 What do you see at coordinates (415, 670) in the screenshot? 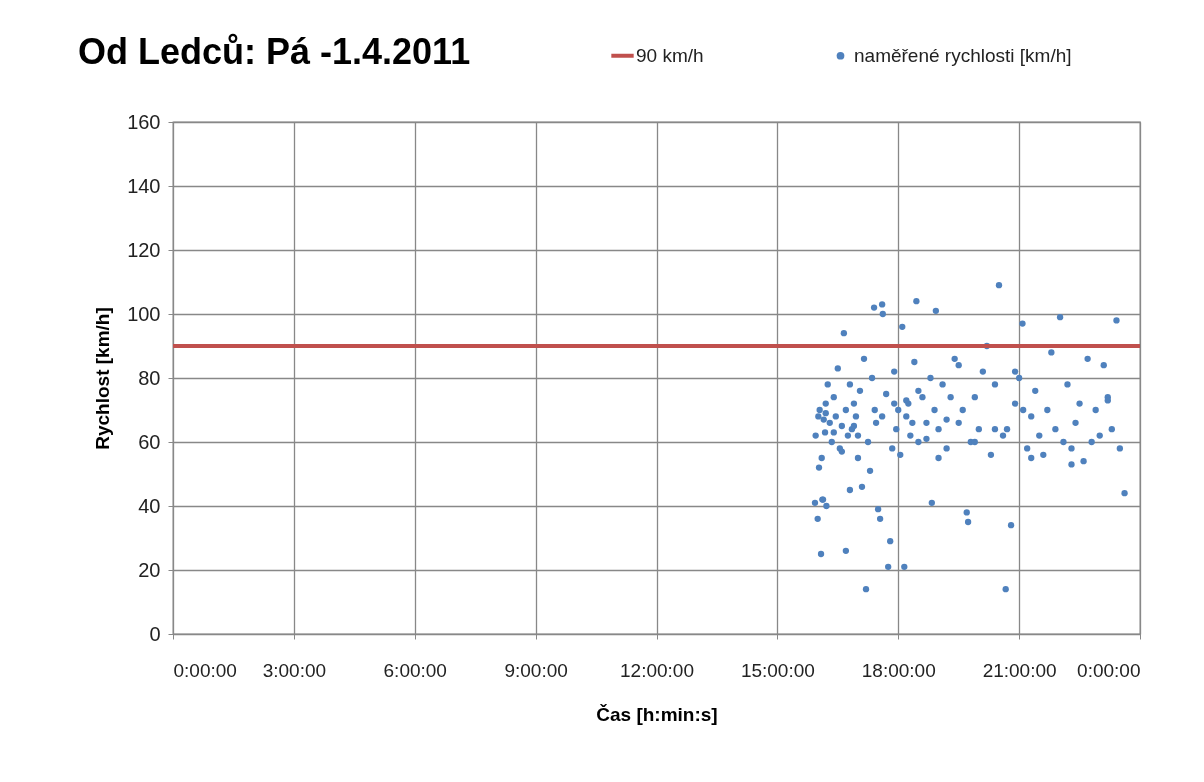
I see `x-tick-label: 6:00:00` at bounding box center [415, 670].